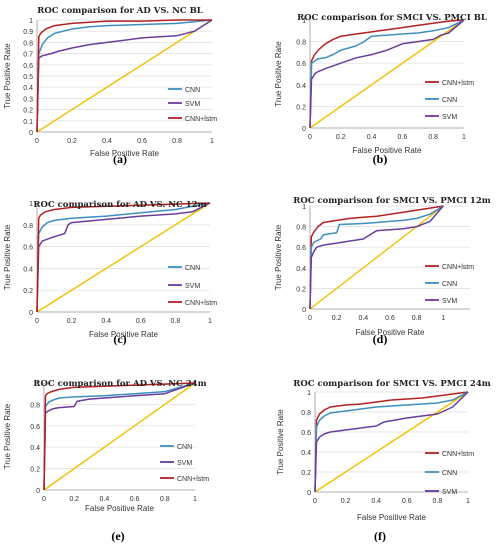  Describe the element at coordinates (392, 18) in the screenshot. I see `chart-title: ROC comparison for SMCI VS. PMCI BL` at that location.